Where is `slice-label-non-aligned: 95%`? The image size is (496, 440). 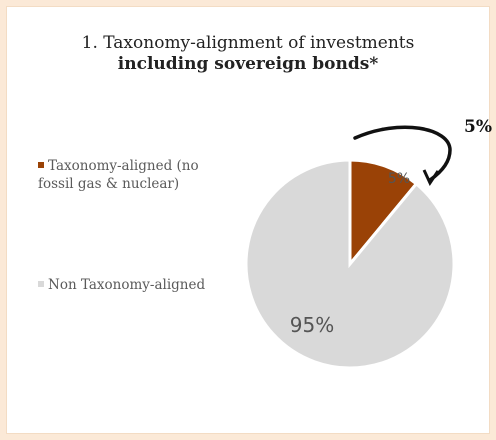
slice-label-non-aligned: 95% is located at coordinates (312, 325).